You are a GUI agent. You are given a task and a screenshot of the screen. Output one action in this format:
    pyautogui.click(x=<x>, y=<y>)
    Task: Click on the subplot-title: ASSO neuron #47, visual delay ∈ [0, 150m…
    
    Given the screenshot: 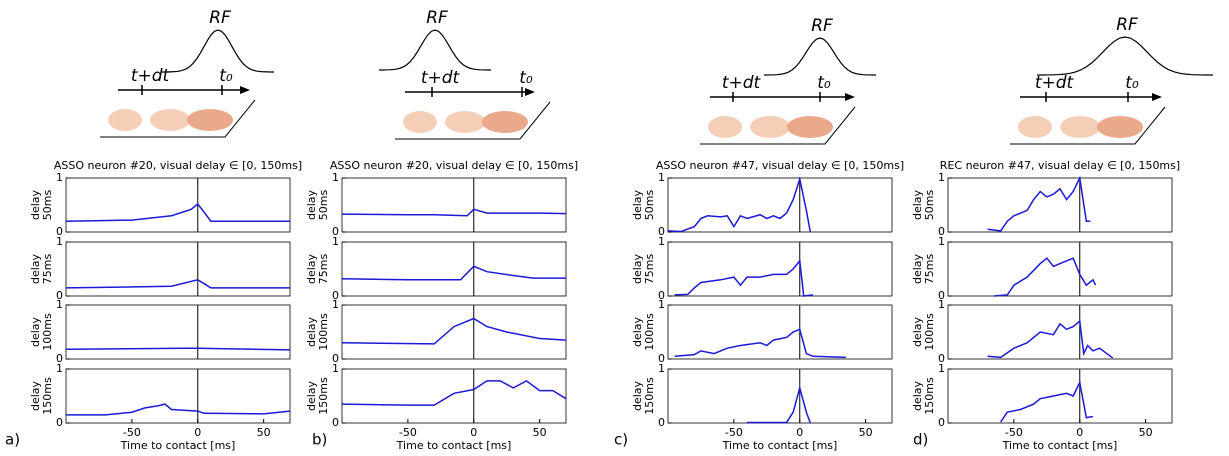 What is the action you would take?
    pyautogui.click(x=780, y=165)
    